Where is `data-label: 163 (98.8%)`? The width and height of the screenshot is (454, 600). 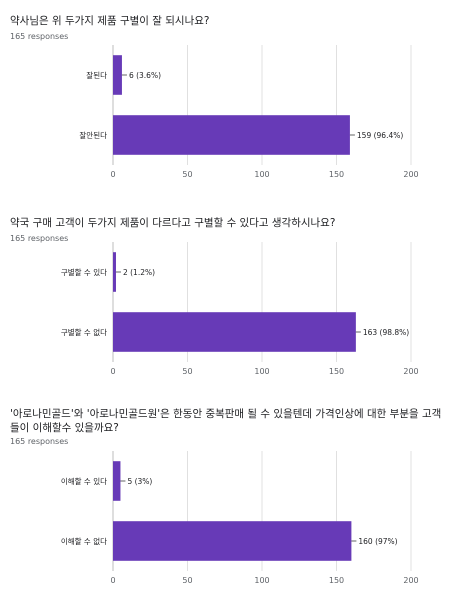
data-label: 163 (98.8%) is located at coordinates (386, 332).